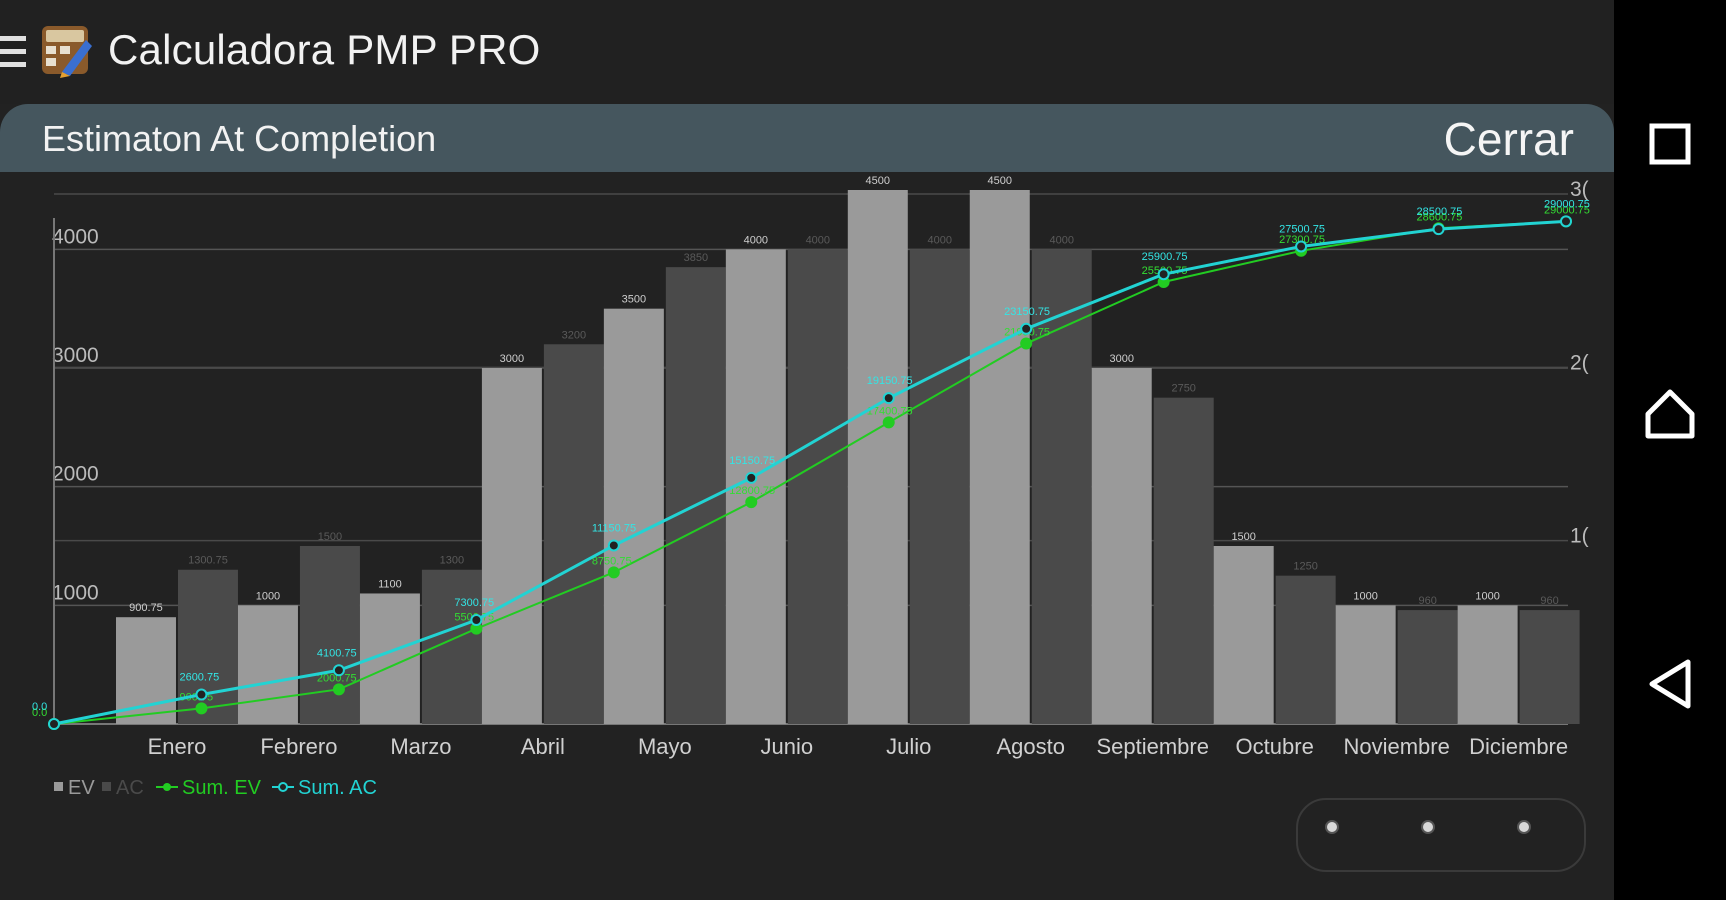 The width and height of the screenshot is (1726, 900). I want to click on bar-ev-label: 3500, so click(634, 300).